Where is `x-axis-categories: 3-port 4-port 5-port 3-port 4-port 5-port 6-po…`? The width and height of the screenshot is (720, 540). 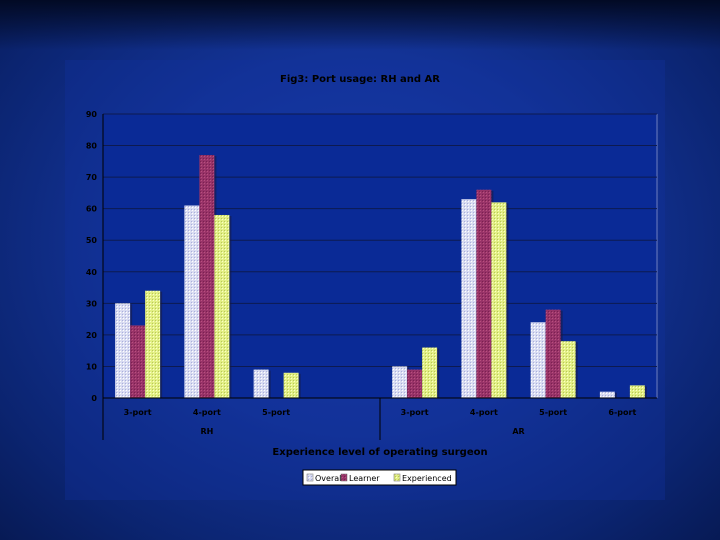
x-axis-categories: 3-port 4-port 5-port 3-port 4-port 5-port 6-po… is located at coordinates (380, 412).